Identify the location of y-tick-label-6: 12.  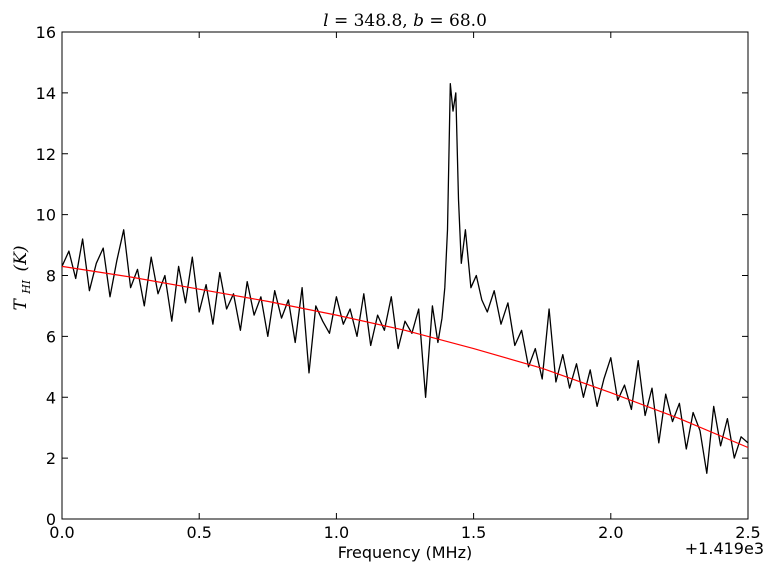
(46, 154).